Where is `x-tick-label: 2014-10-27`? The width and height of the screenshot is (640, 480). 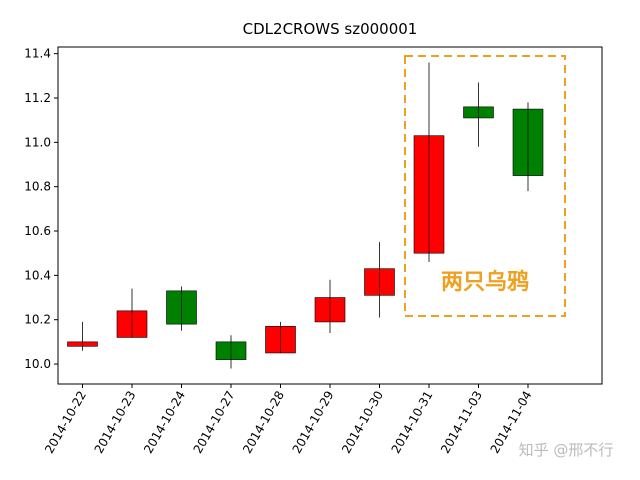
x-tick-label: 2014-10-27 is located at coordinates (214, 422).